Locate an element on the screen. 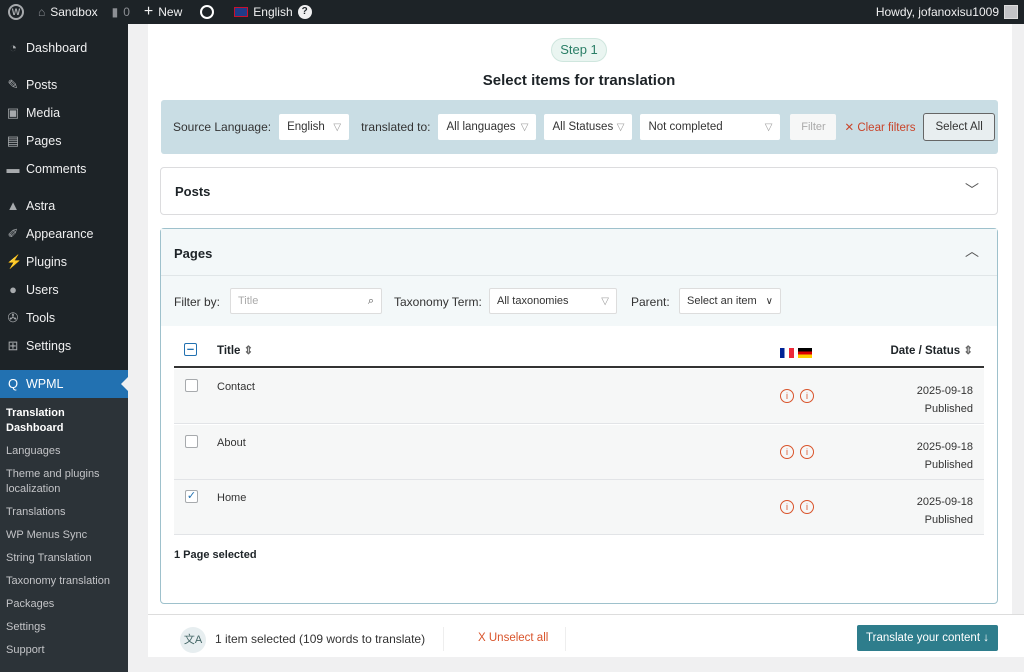 This screenshot has height=672, width=1024. sidebar-item-label: Appearance is located at coordinates (60, 234).